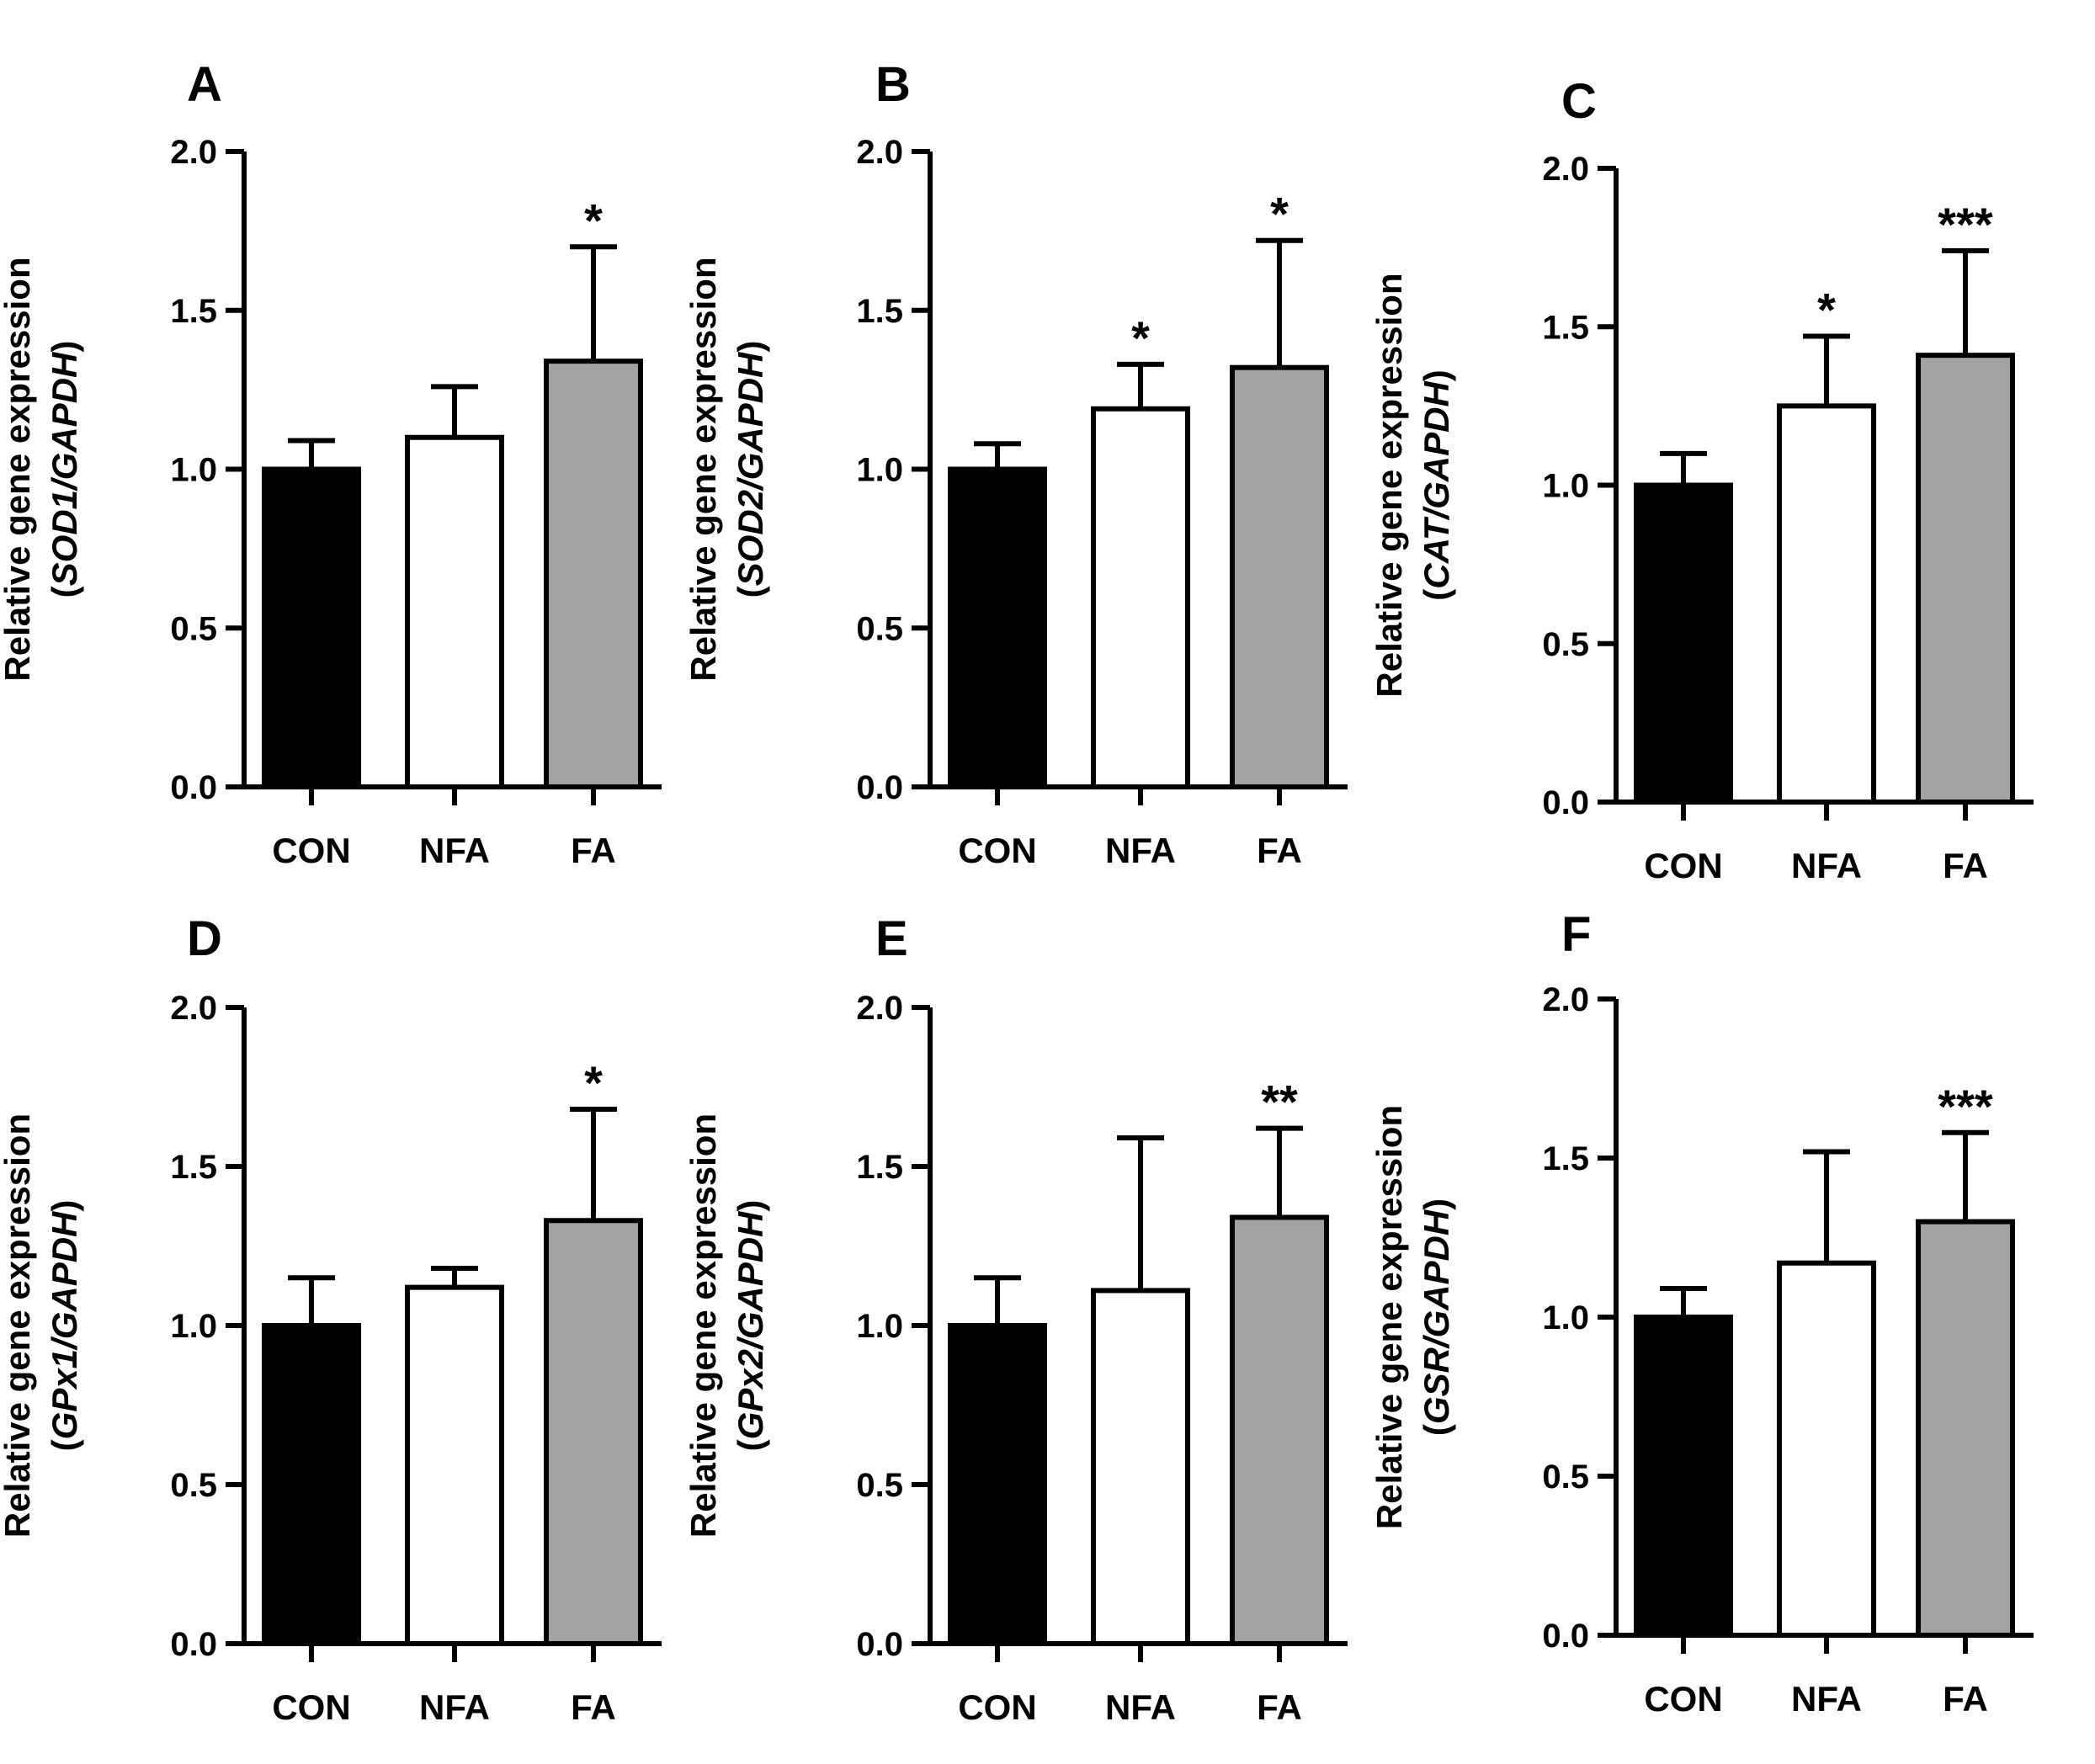  I want to click on y-axis-subtitle: (GSR/GAPDH), so click(1437, 1317).